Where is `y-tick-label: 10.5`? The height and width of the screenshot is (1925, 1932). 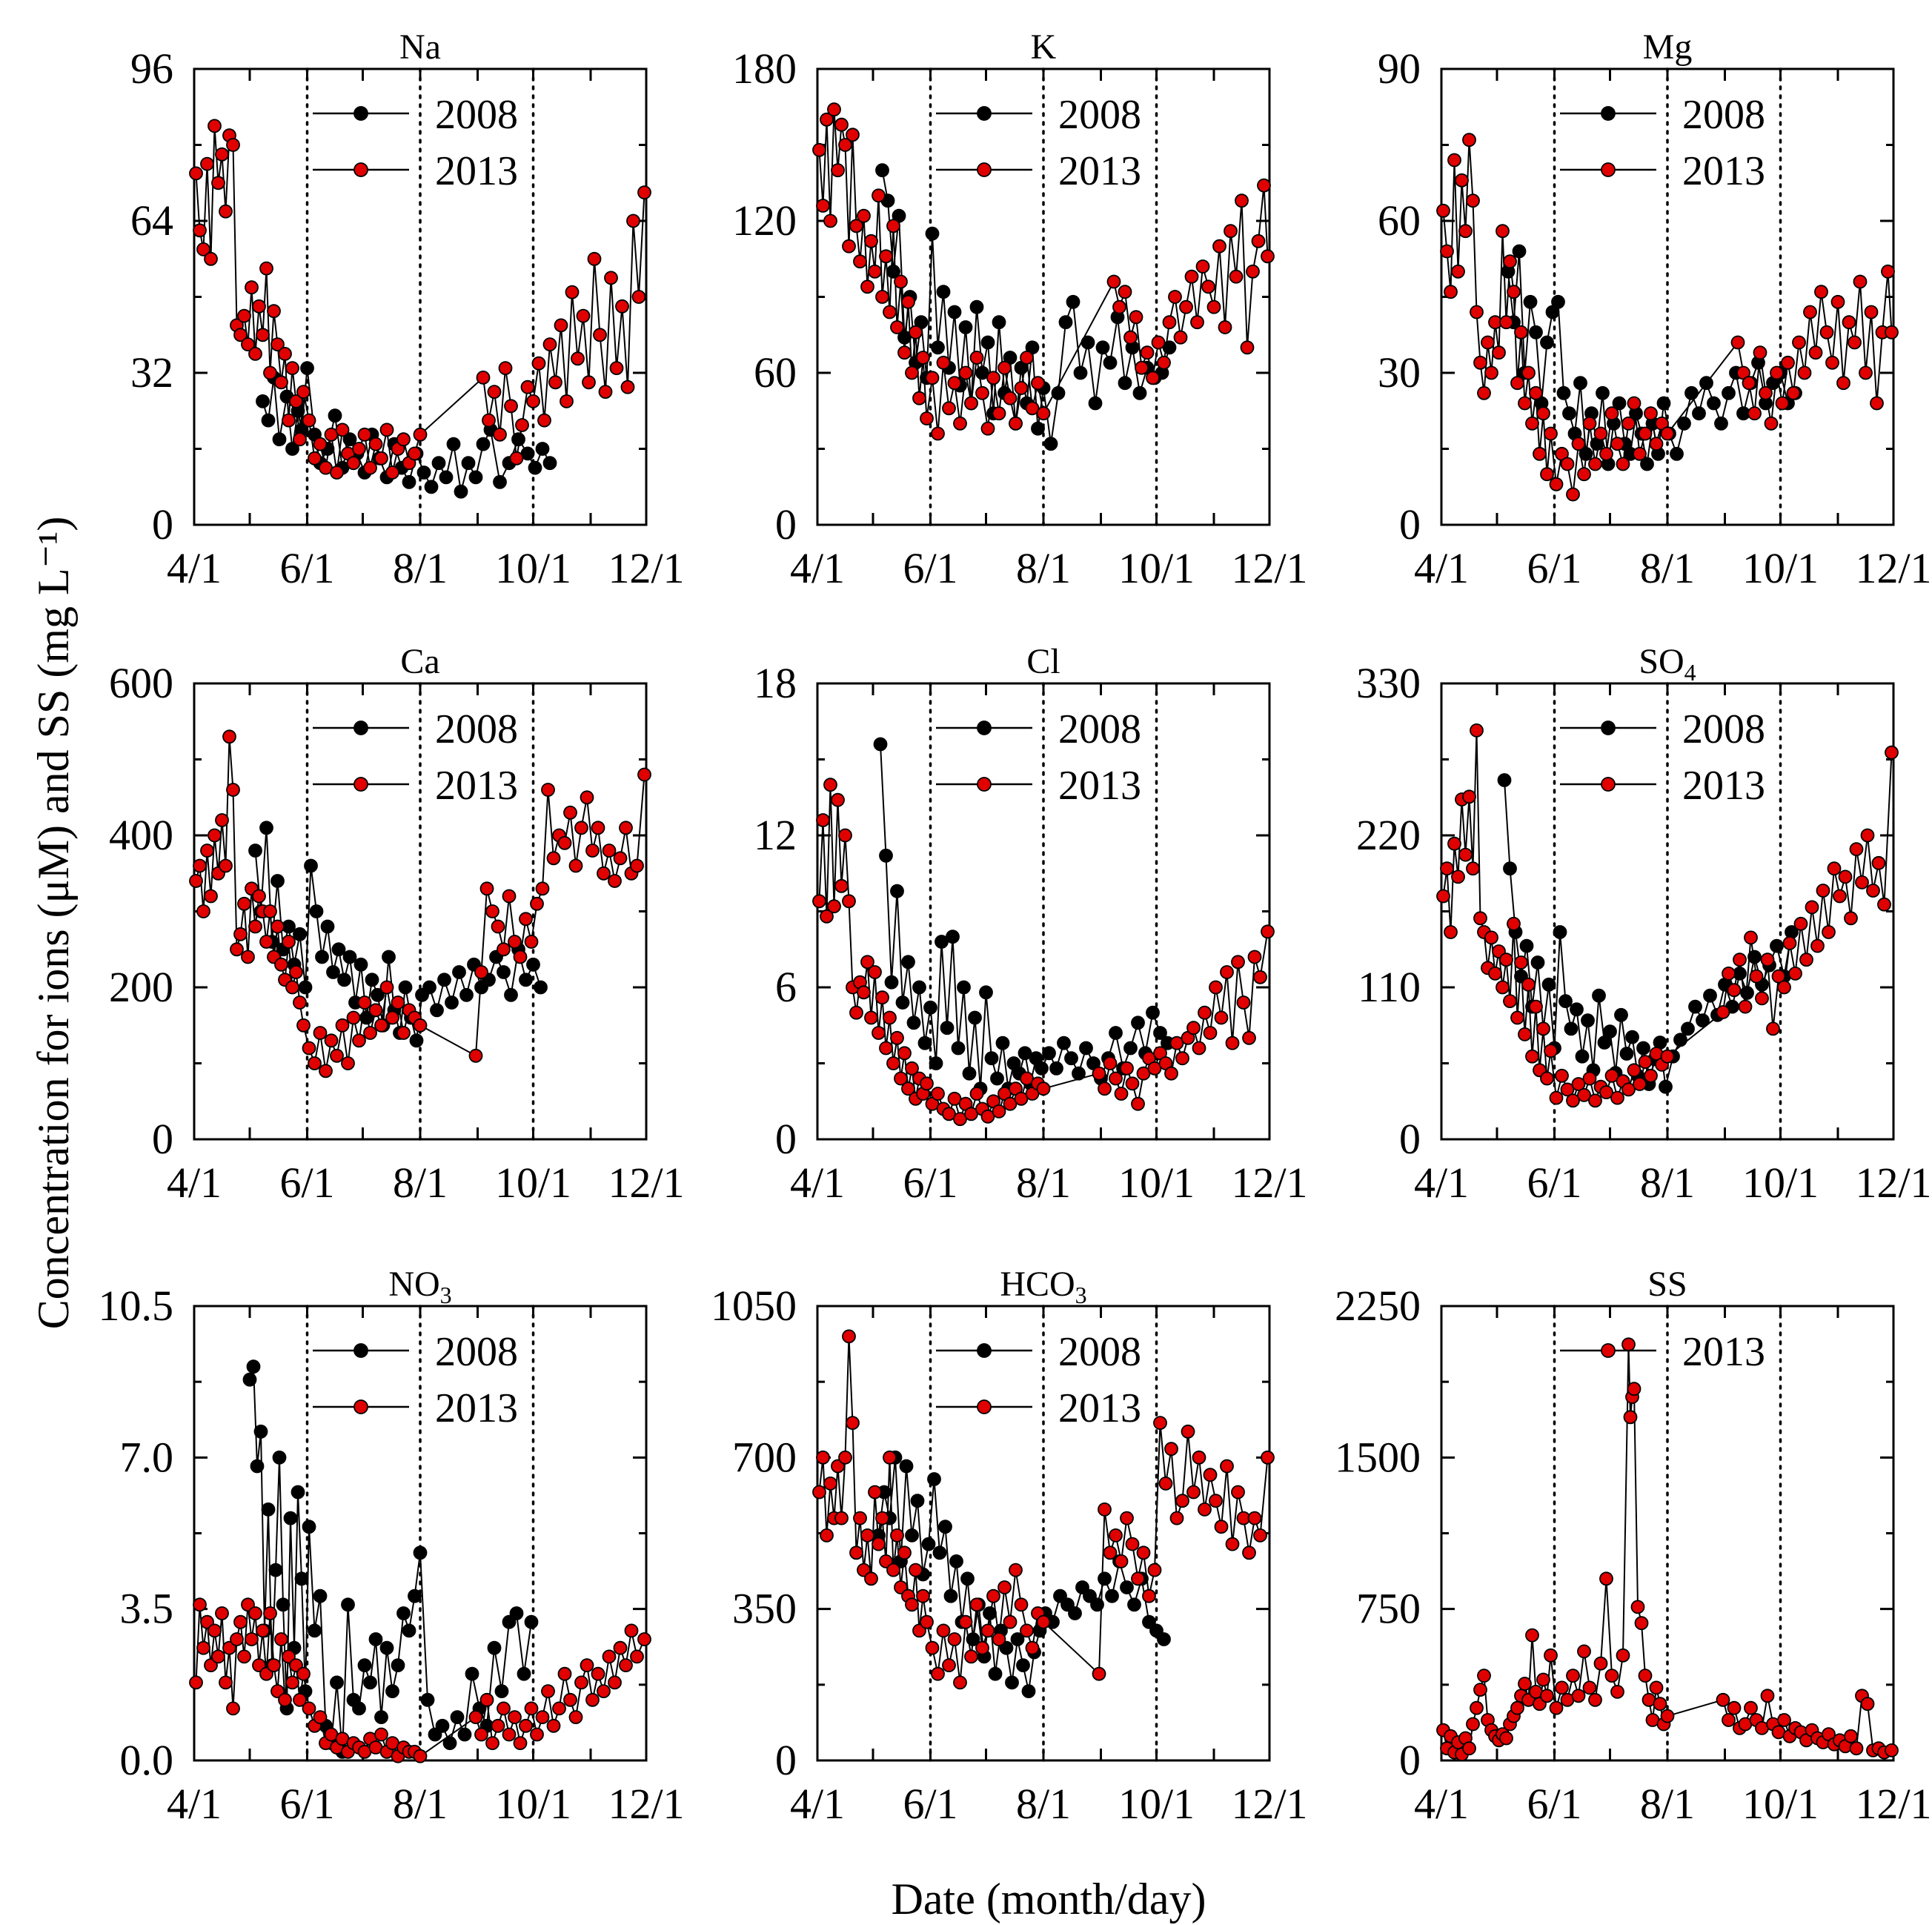 y-tick-label: 10.5 is located at coordinates (136, 1306).